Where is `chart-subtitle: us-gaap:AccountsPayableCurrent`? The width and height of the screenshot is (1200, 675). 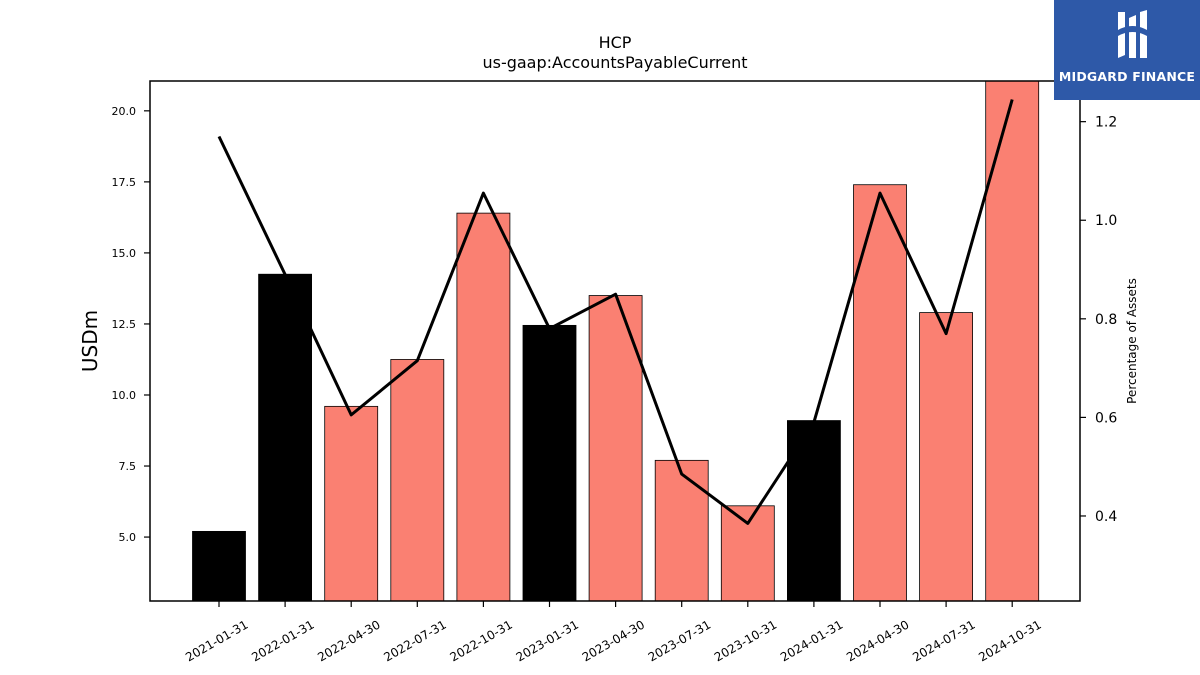
chart-subtitle: us-gaap:AccountsPayableCurrent is located at coordinates (614, 62).